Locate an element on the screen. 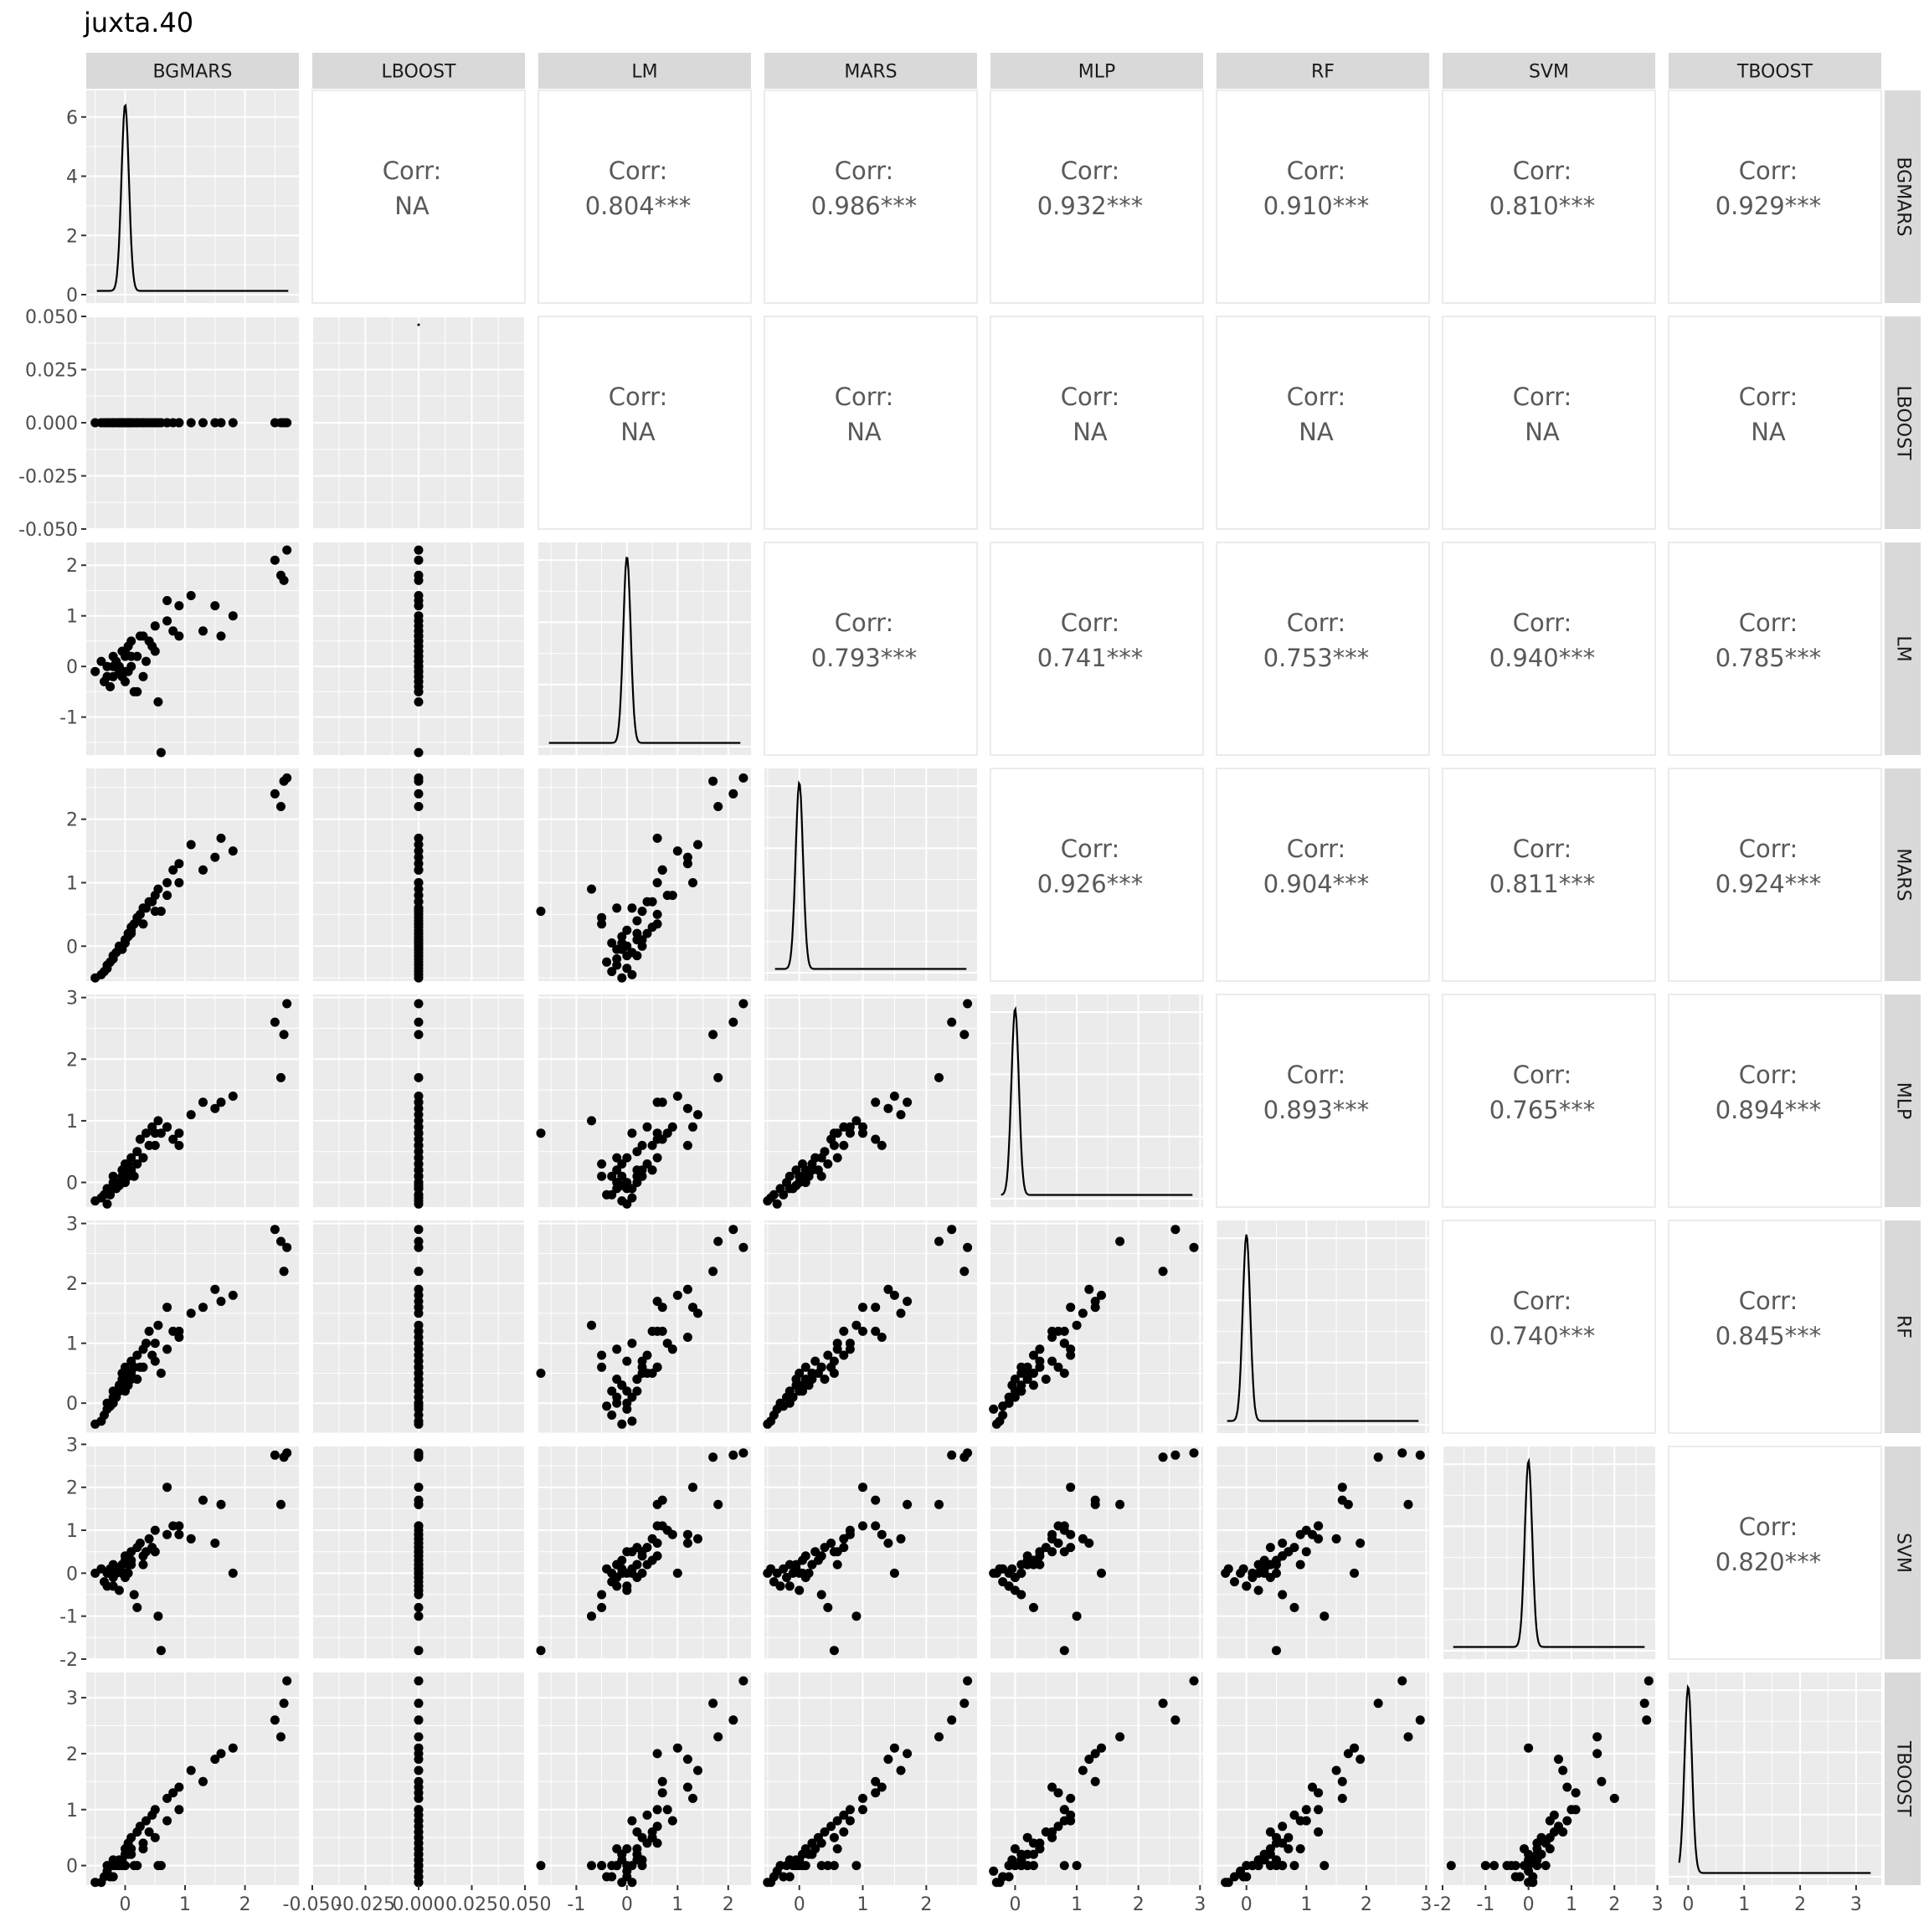  corr-value: NA is located at coordinates (1317, 432).